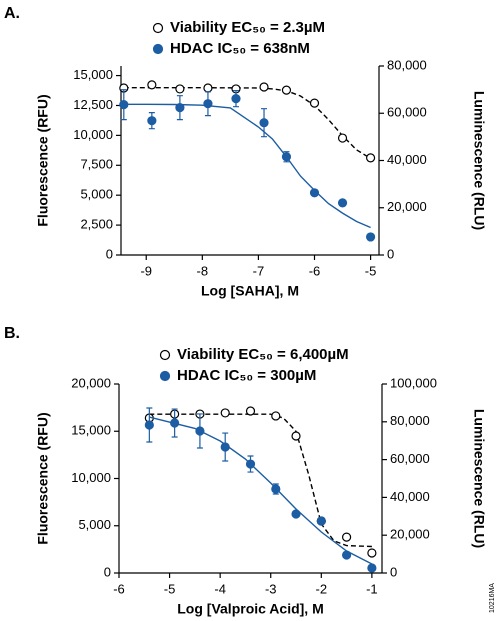 Image resolution: width=500 pixels, height=621 pixels. I want to click on x-tick-label: -1, so click(372, 588).